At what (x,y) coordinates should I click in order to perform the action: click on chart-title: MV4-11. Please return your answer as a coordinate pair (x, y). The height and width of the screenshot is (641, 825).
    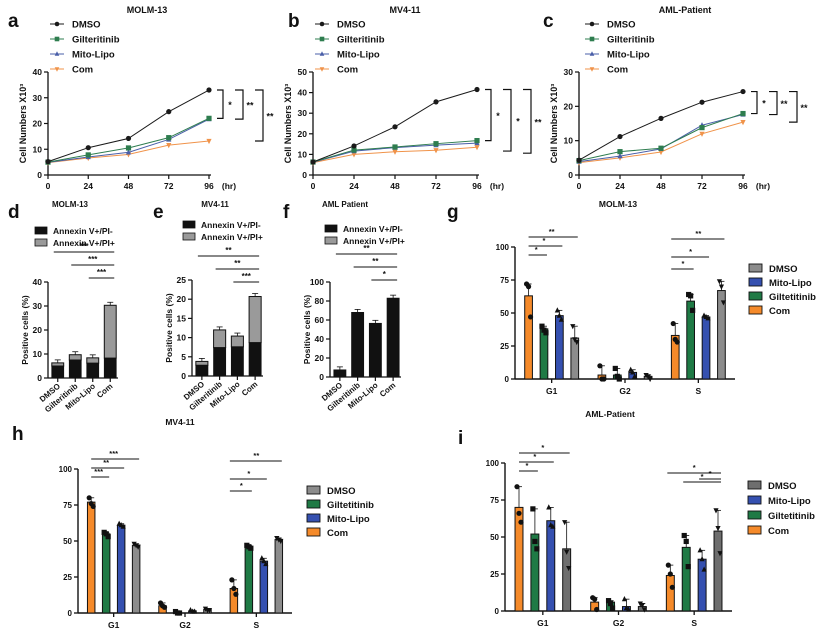
    Looking at the image, I should click on (404, 10).